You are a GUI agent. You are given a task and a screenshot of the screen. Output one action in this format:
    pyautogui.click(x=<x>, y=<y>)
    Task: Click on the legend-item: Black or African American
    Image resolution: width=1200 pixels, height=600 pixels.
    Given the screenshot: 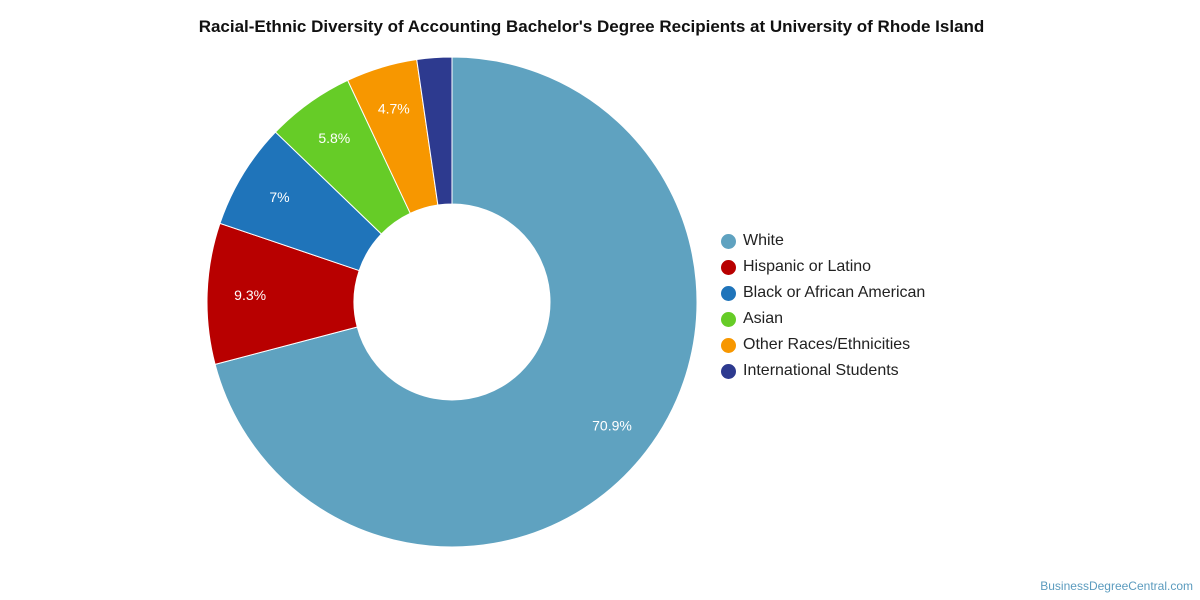 What is the action you would take?
    pyautogui.click(x=823, y=293)
    